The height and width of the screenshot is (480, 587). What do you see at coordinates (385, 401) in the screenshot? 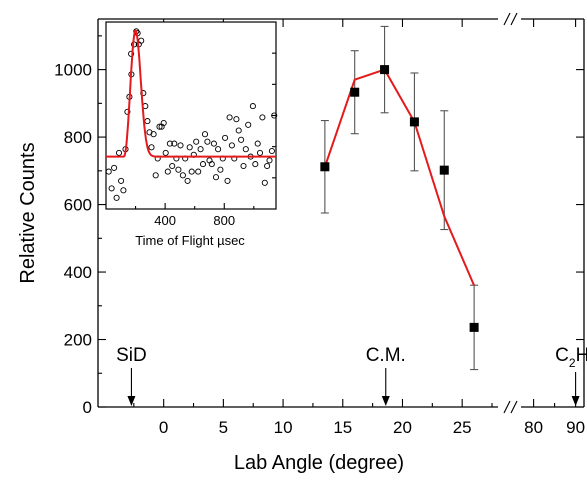
I see `annotation-cm-arrowhead` at bounding box center [385, 401].